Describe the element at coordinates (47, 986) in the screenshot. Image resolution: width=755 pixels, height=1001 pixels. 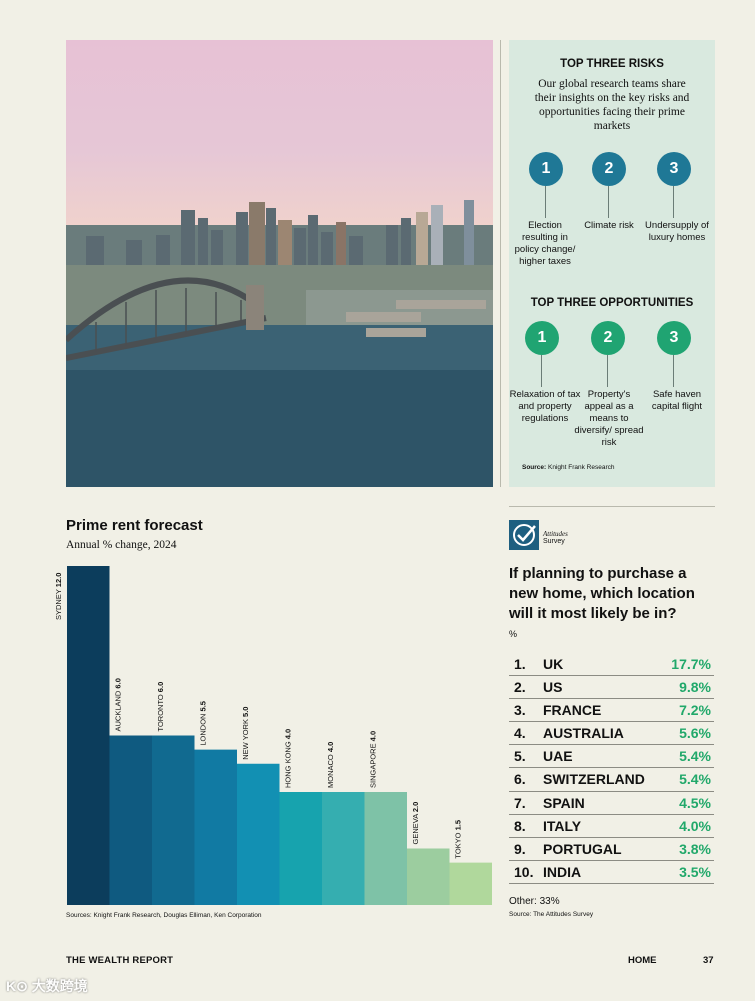
I see `watermark: K⊙ 大数跨境` at that location.